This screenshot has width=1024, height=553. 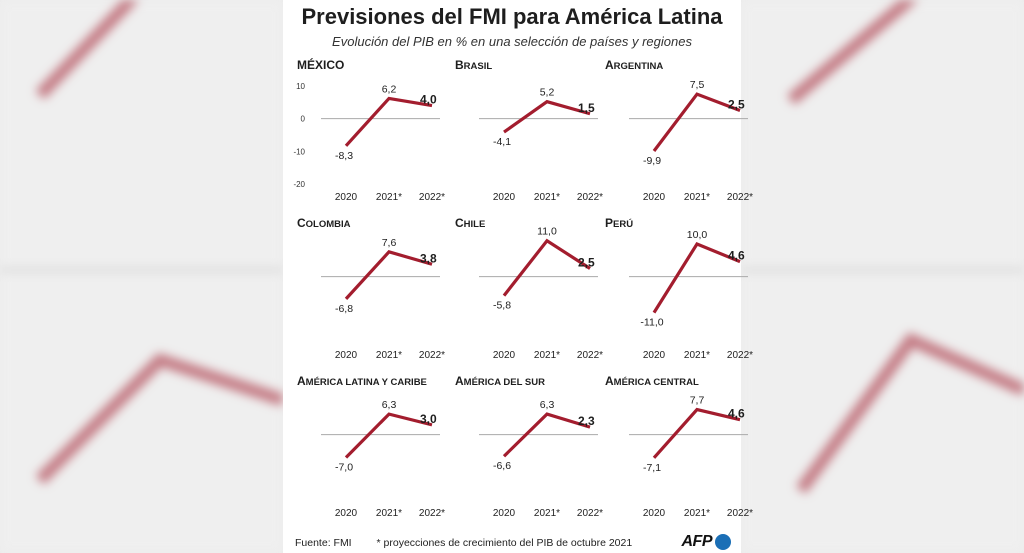 I want to click on data-label: -7,1, so click(x=652, y=468).